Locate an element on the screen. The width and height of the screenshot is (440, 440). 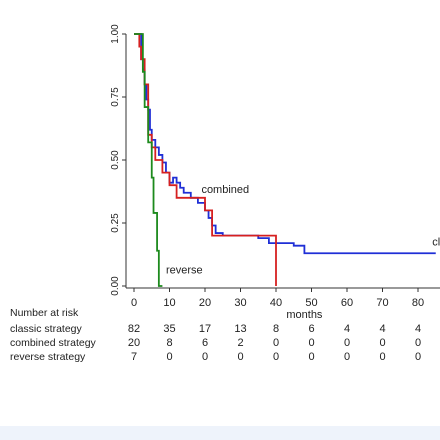
y-tick-label: 0.00 is located at coordinates (115, 286).